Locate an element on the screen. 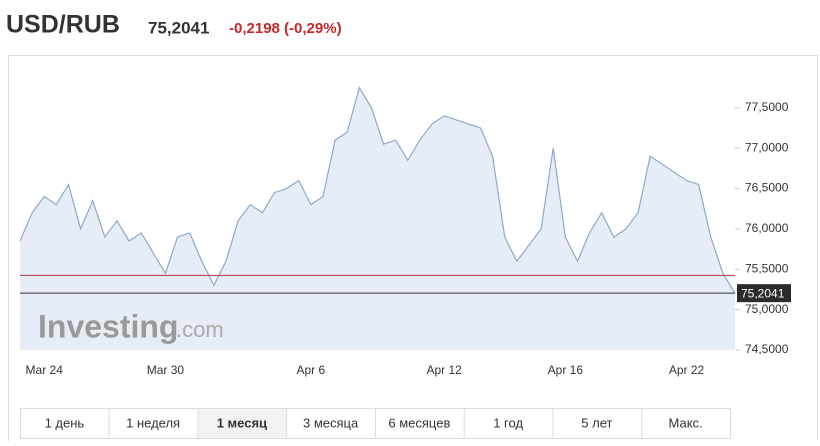 The image size is (820, 446). tab-label: 1 год is located at coordinates (508, 422).